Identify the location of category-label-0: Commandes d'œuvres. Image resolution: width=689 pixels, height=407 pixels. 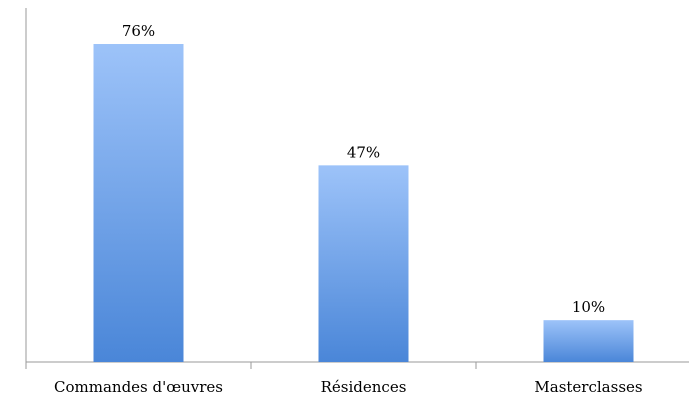
(138, 387).